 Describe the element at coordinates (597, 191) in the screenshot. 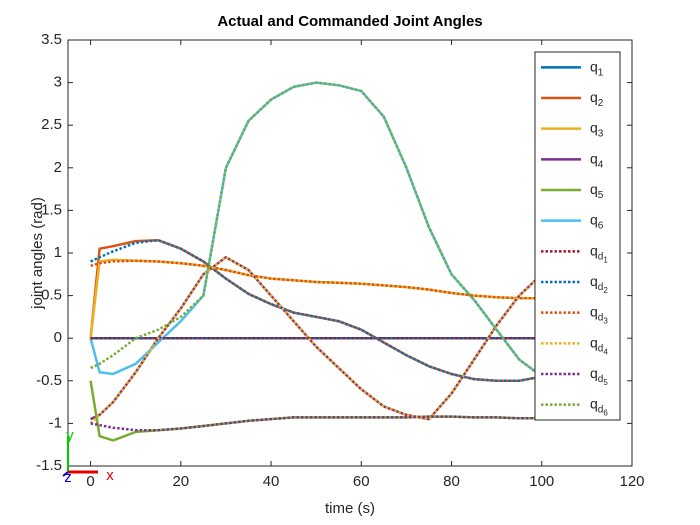

I see `legend-label: q5` at that location.